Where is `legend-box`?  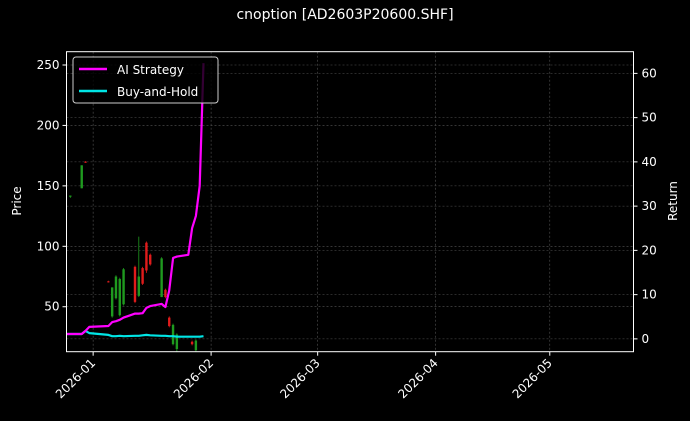
legend-box is located at coordinates (145, 80).